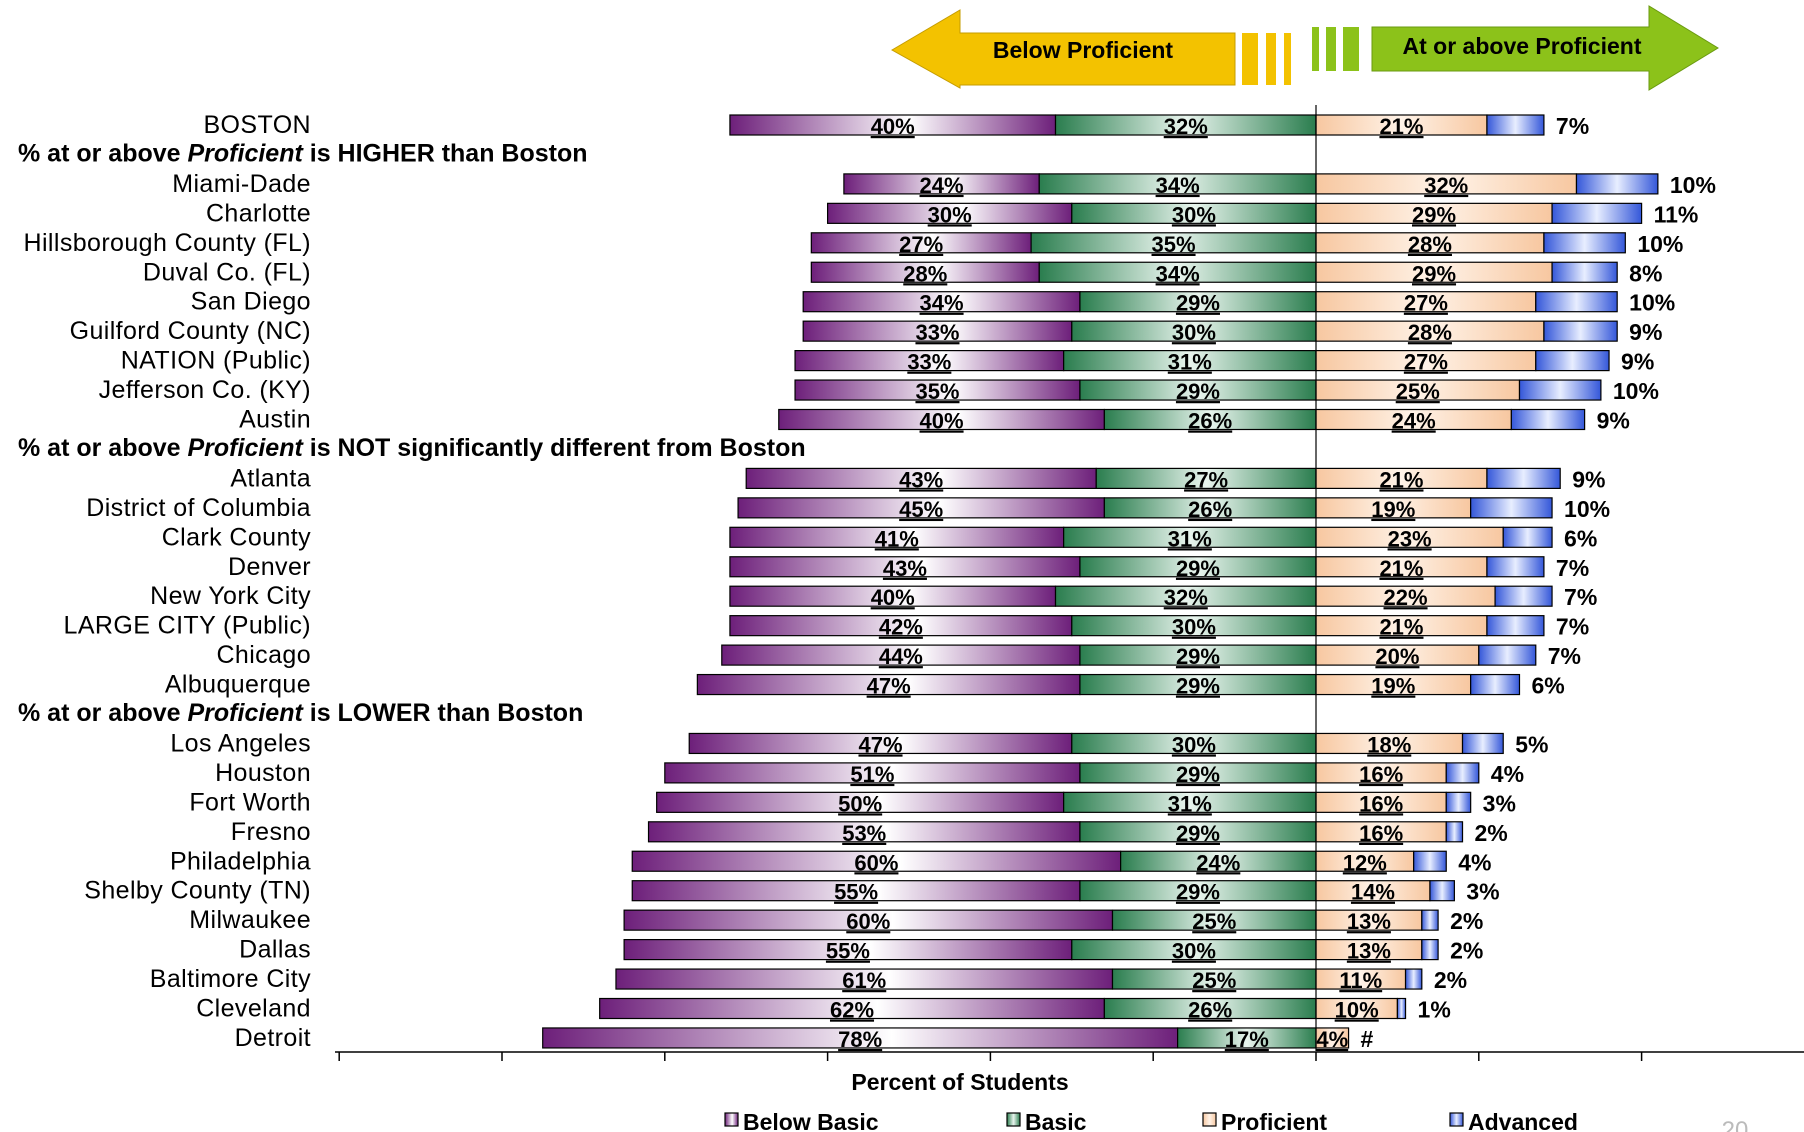 The image size is (1804, 1132). I want to click on below-basic-value-label: 28%, so click(925, 273).